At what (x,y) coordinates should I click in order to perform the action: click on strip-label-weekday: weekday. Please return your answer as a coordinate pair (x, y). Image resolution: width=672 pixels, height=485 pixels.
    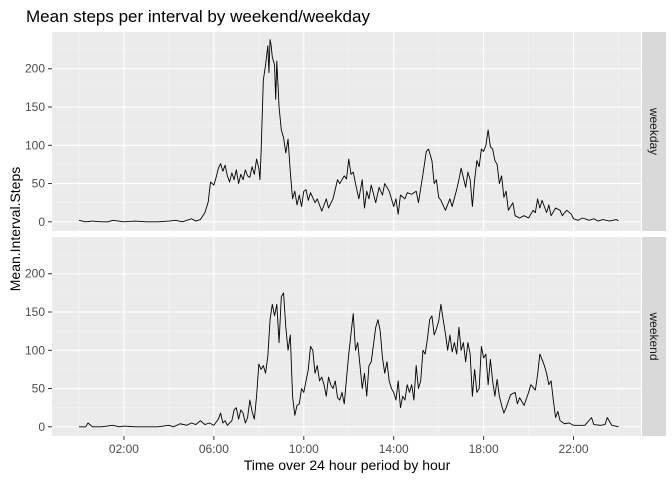
    Looking at the image, I should click on (654, 131).